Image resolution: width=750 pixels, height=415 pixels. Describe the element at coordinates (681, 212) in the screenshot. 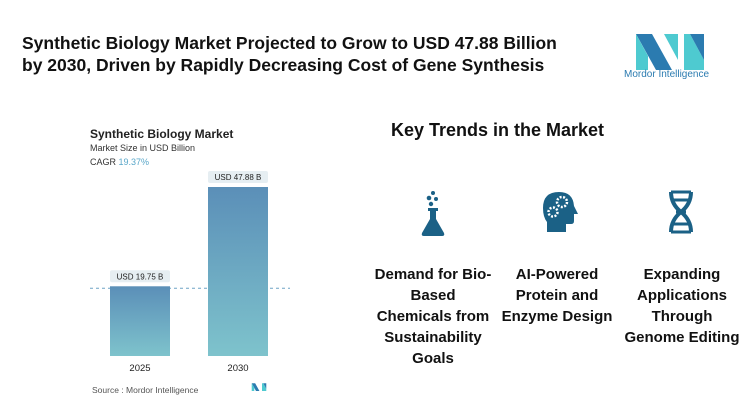

I see `dna-icon` at that location.